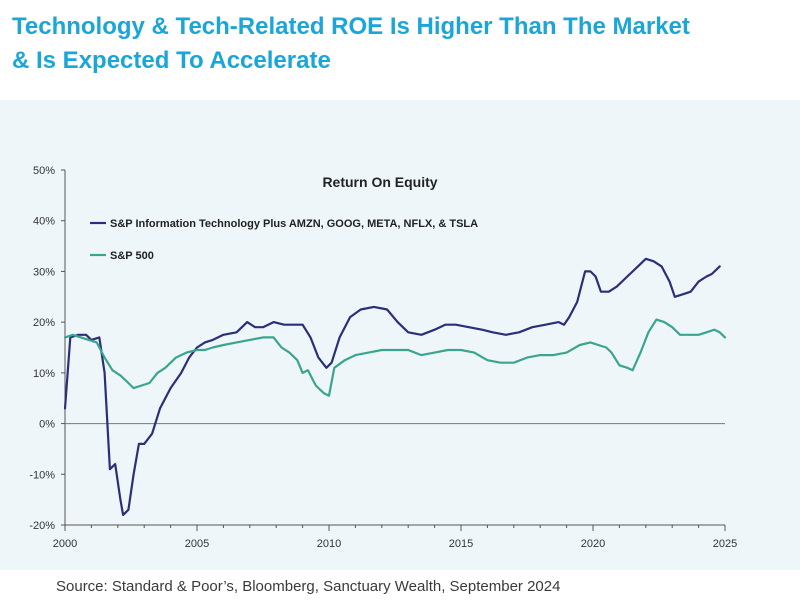  I want to click on x-tick-label: 2025, so click(725, 544).